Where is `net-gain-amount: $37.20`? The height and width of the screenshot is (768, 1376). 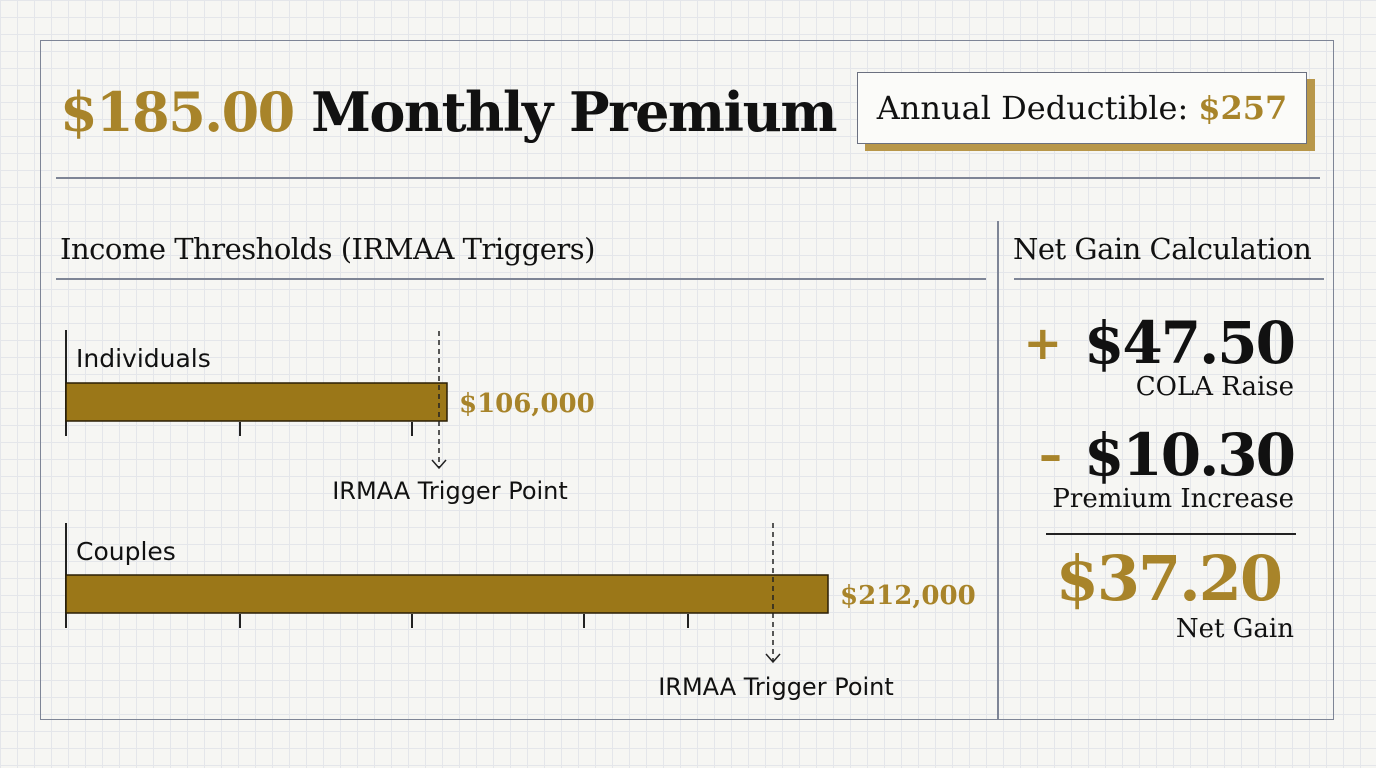 net-gain-amount: $37.20 is located at coordinates (1169, 578).